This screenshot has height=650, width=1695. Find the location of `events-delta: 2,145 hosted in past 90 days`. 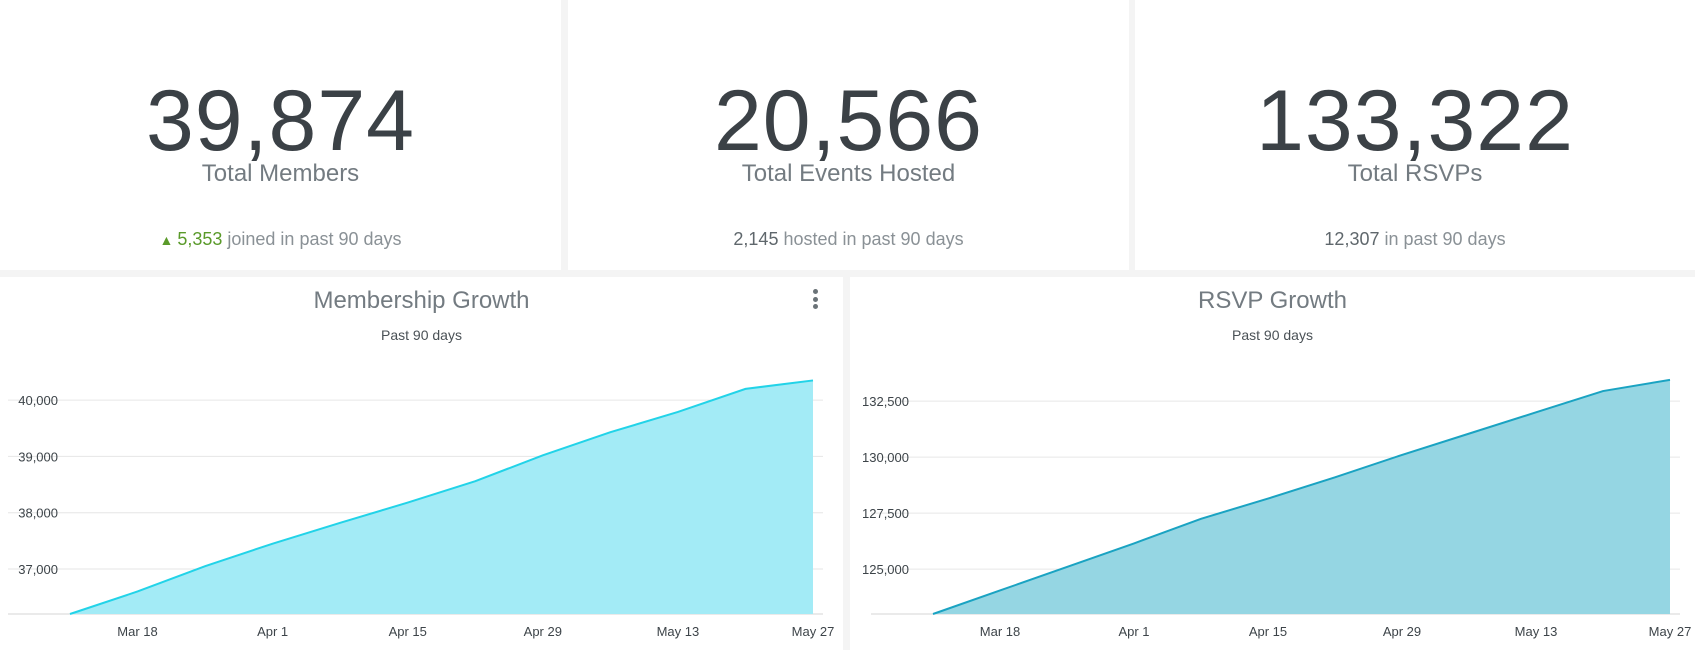

events-delta: 2,145 hosted in past 90 days is located at coordinates (848, 239).